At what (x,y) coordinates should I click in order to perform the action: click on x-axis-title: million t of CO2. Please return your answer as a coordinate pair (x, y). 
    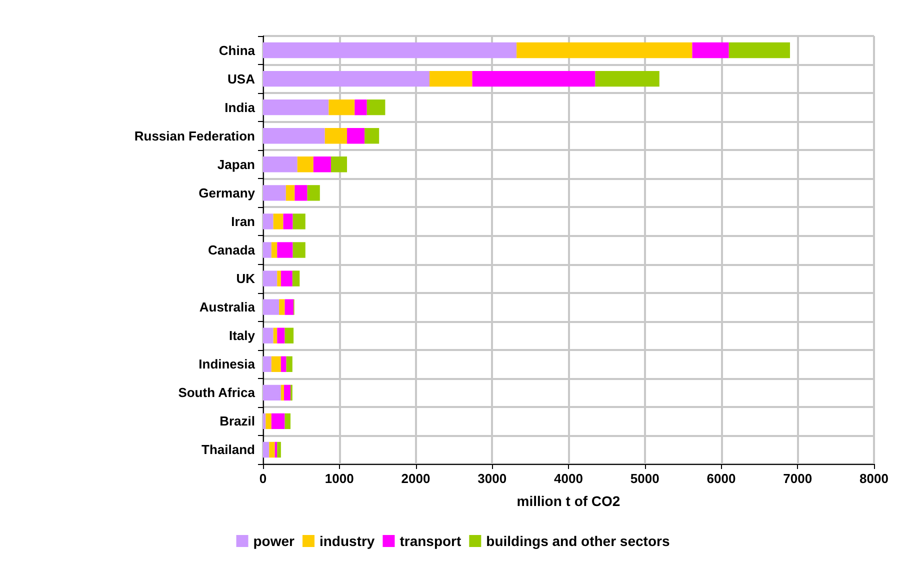
    Looking at the image, I should click on (568, 501).